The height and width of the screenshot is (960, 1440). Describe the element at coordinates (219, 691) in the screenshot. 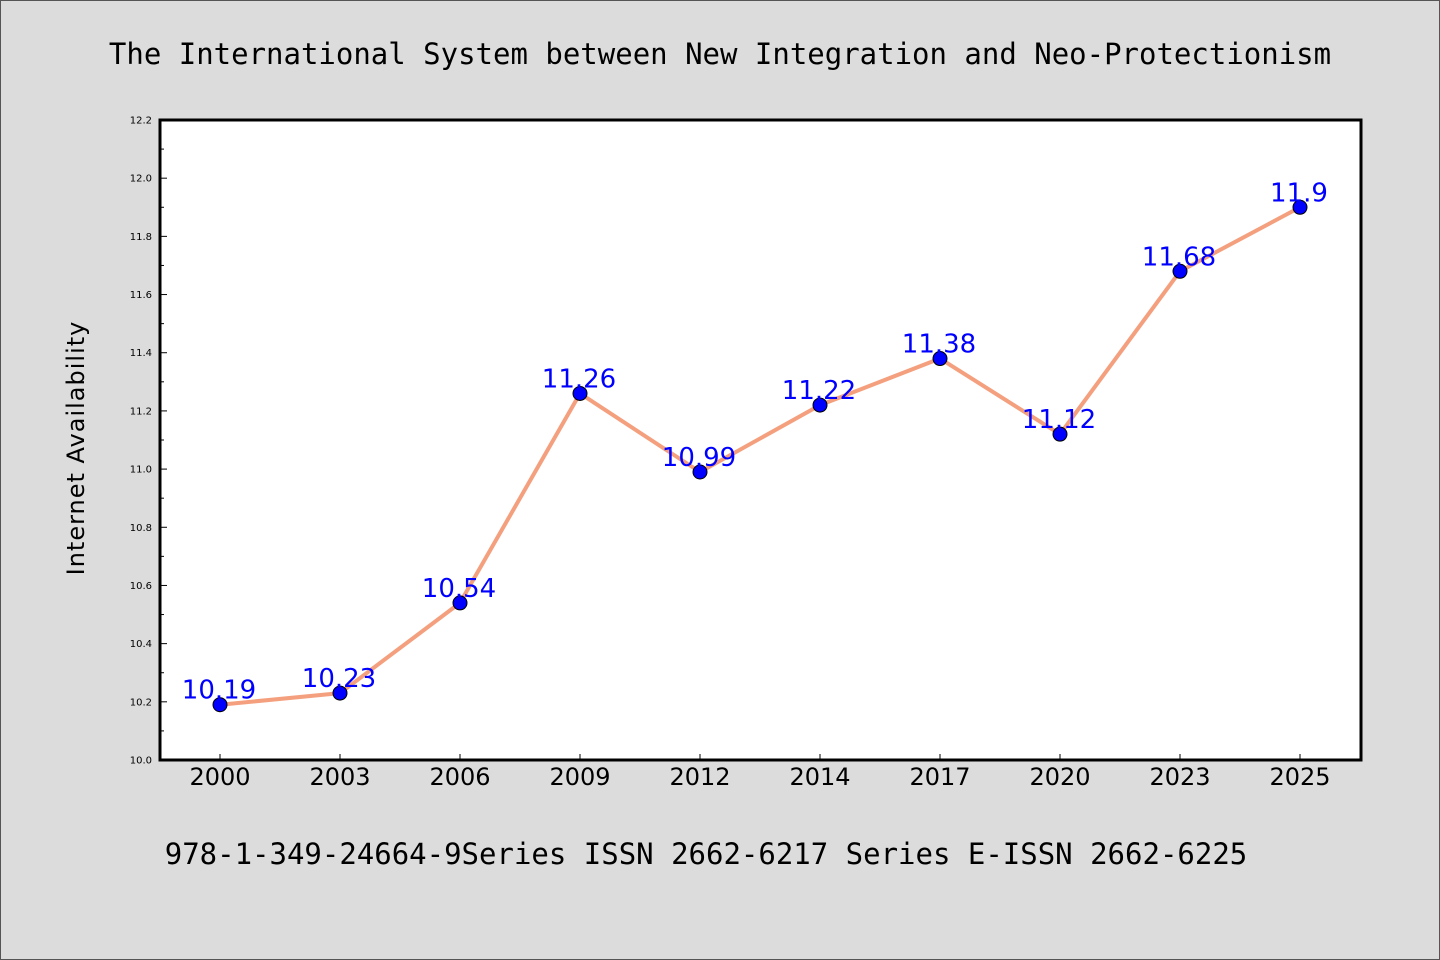

I see `data-label: 10.19` at that location.